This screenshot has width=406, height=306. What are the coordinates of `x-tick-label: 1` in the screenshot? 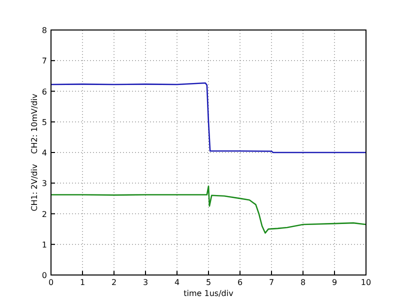 It's located at (83, 282).